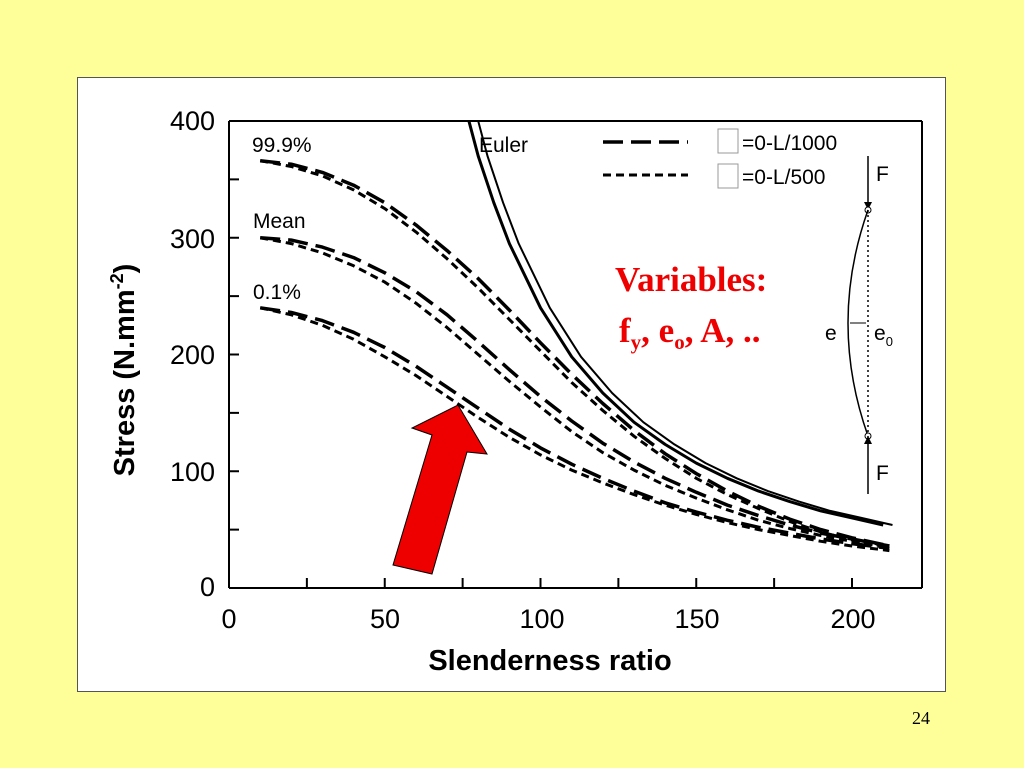 The height and width of the screenshot is (768, 1024). Describe the element at coordinates (696, 619) in the screenshot. I see `x-tick-label: 150` at that location.